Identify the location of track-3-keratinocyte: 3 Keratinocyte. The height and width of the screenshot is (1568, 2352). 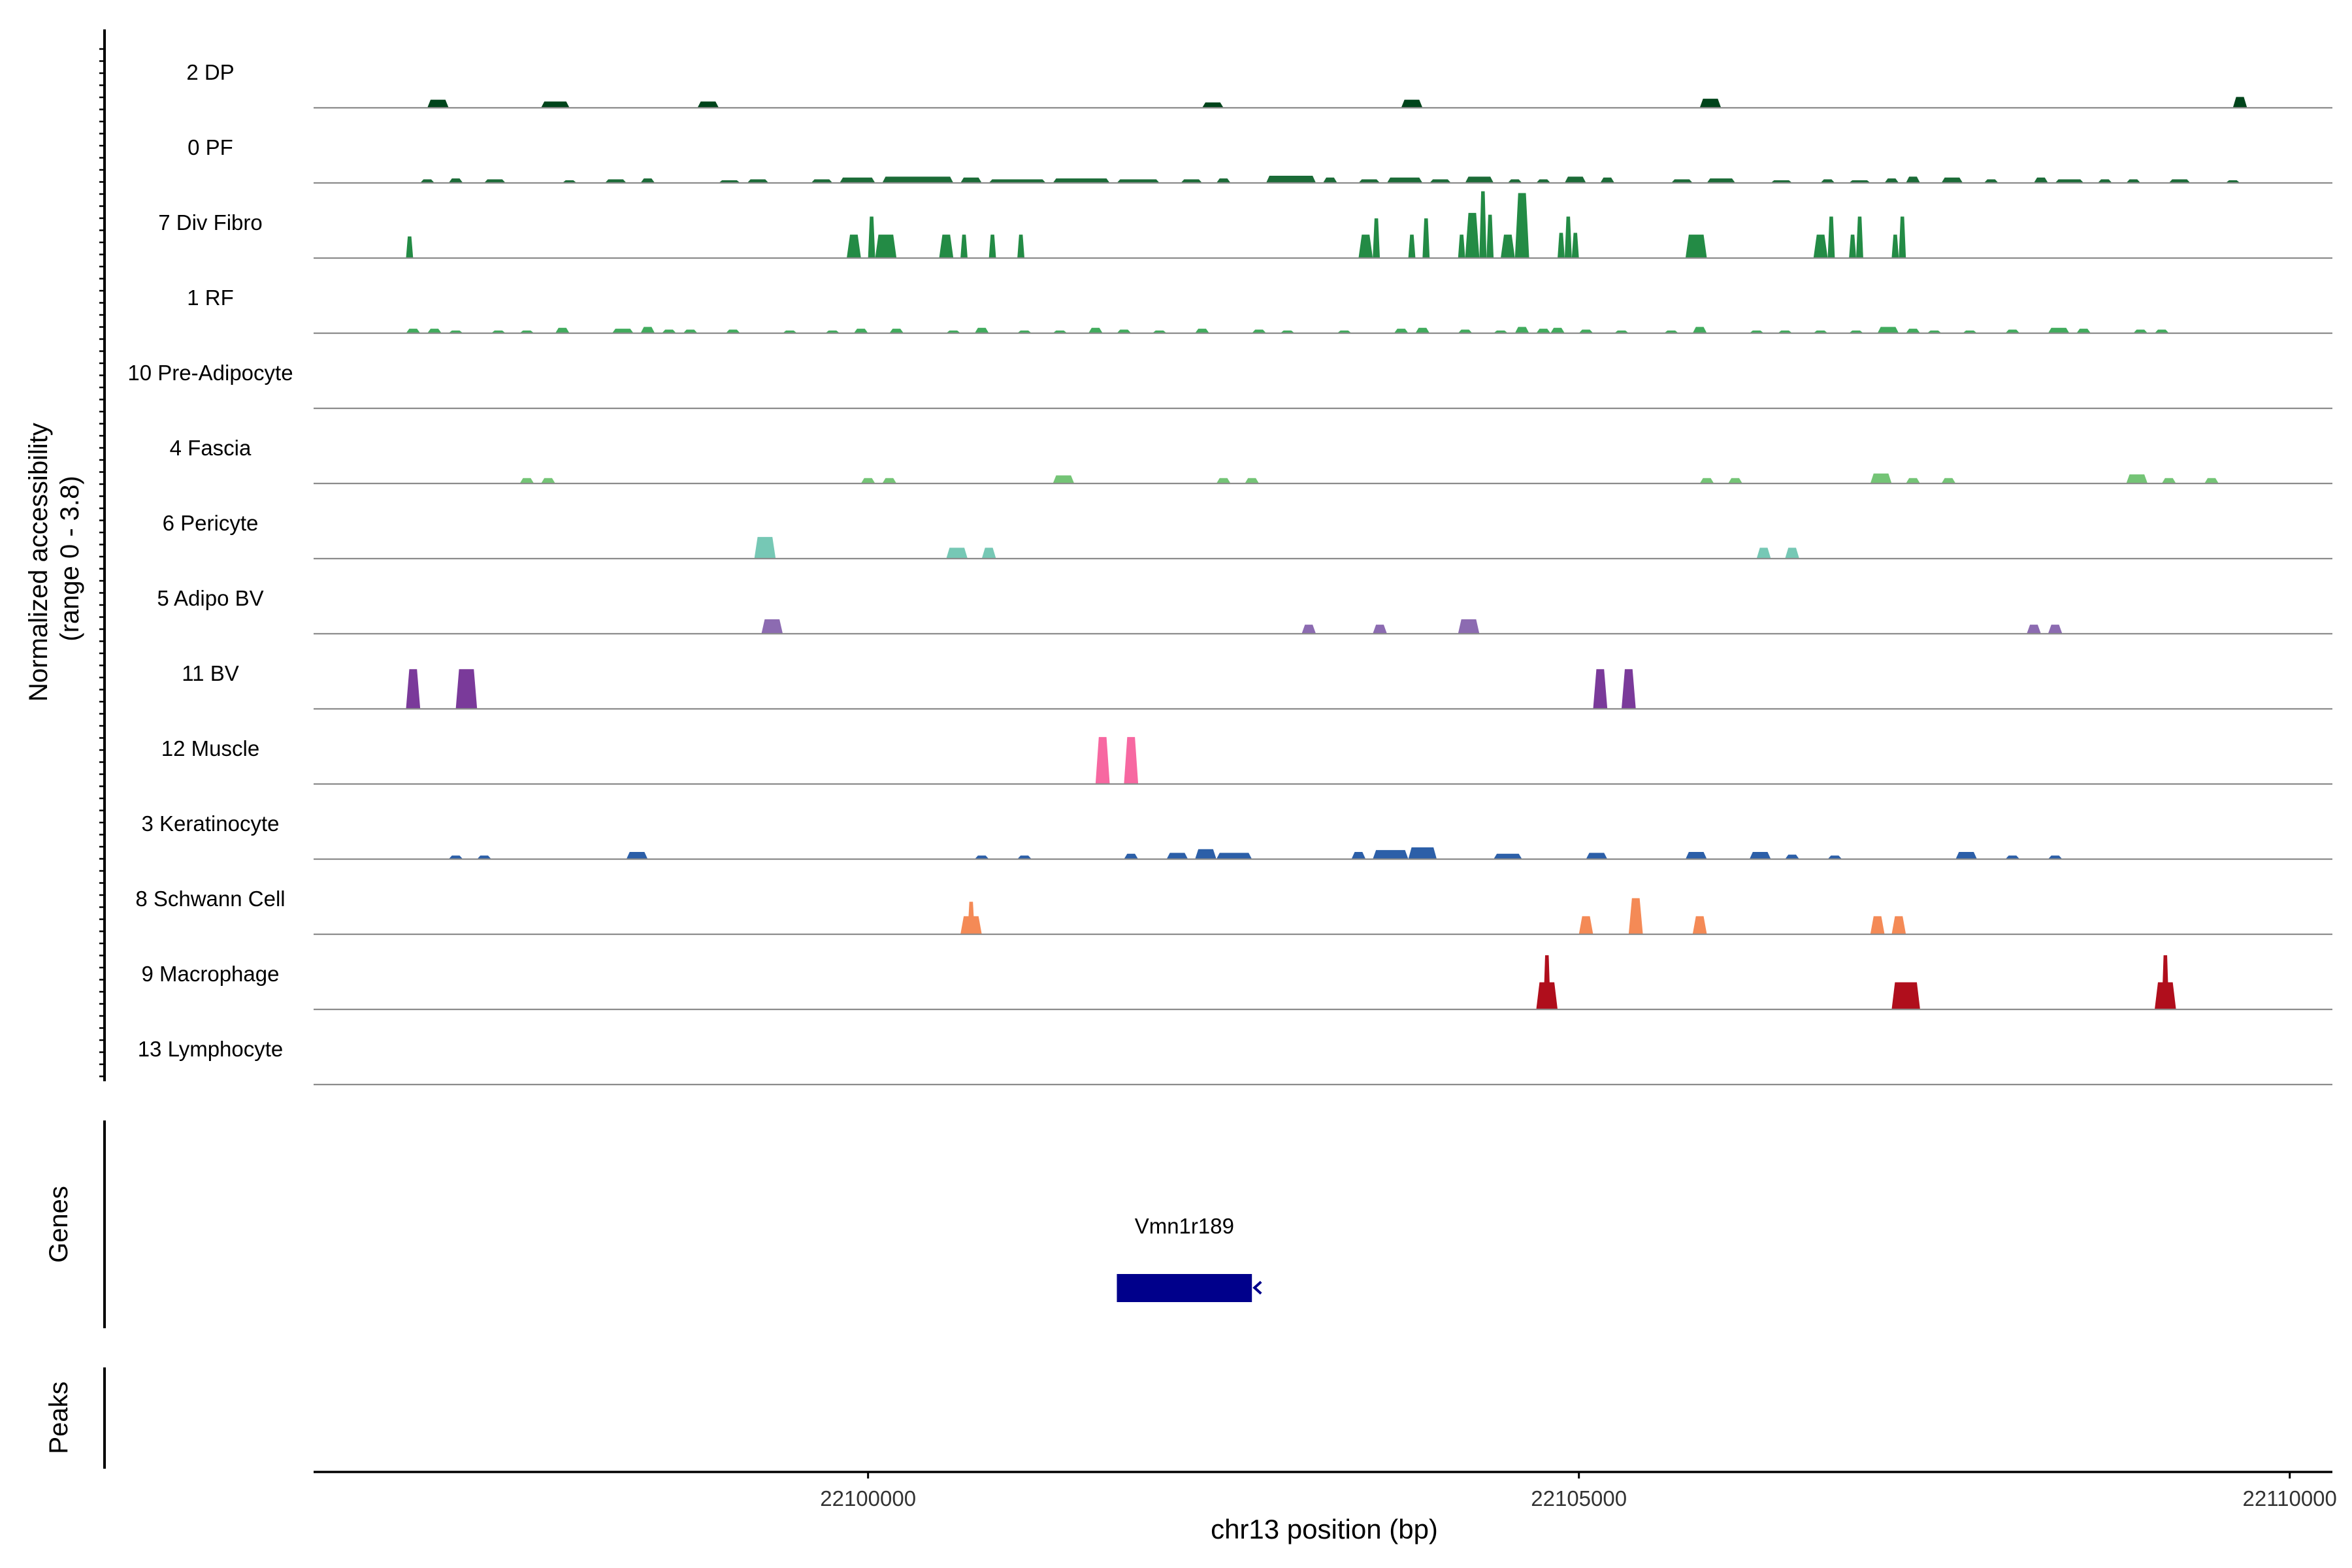
(1237, 835).